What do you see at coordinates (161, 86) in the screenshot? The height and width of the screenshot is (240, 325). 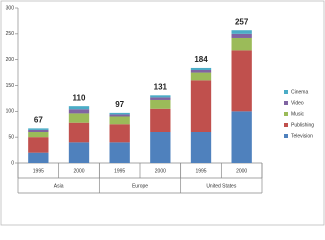 I see `total-label: 131` at bounding box center [161, 86].